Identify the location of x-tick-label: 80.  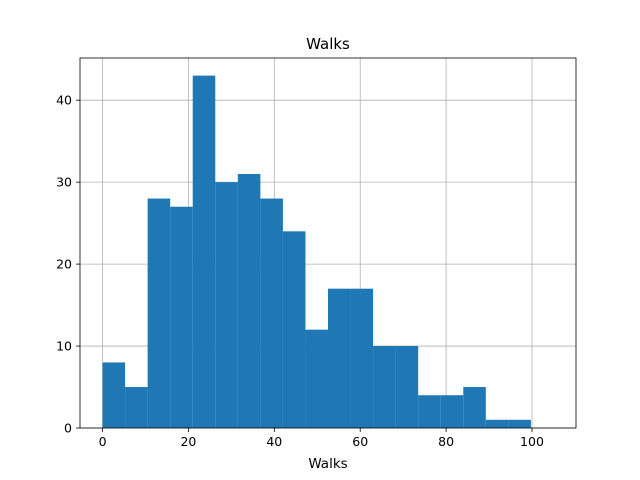
(446, 441).